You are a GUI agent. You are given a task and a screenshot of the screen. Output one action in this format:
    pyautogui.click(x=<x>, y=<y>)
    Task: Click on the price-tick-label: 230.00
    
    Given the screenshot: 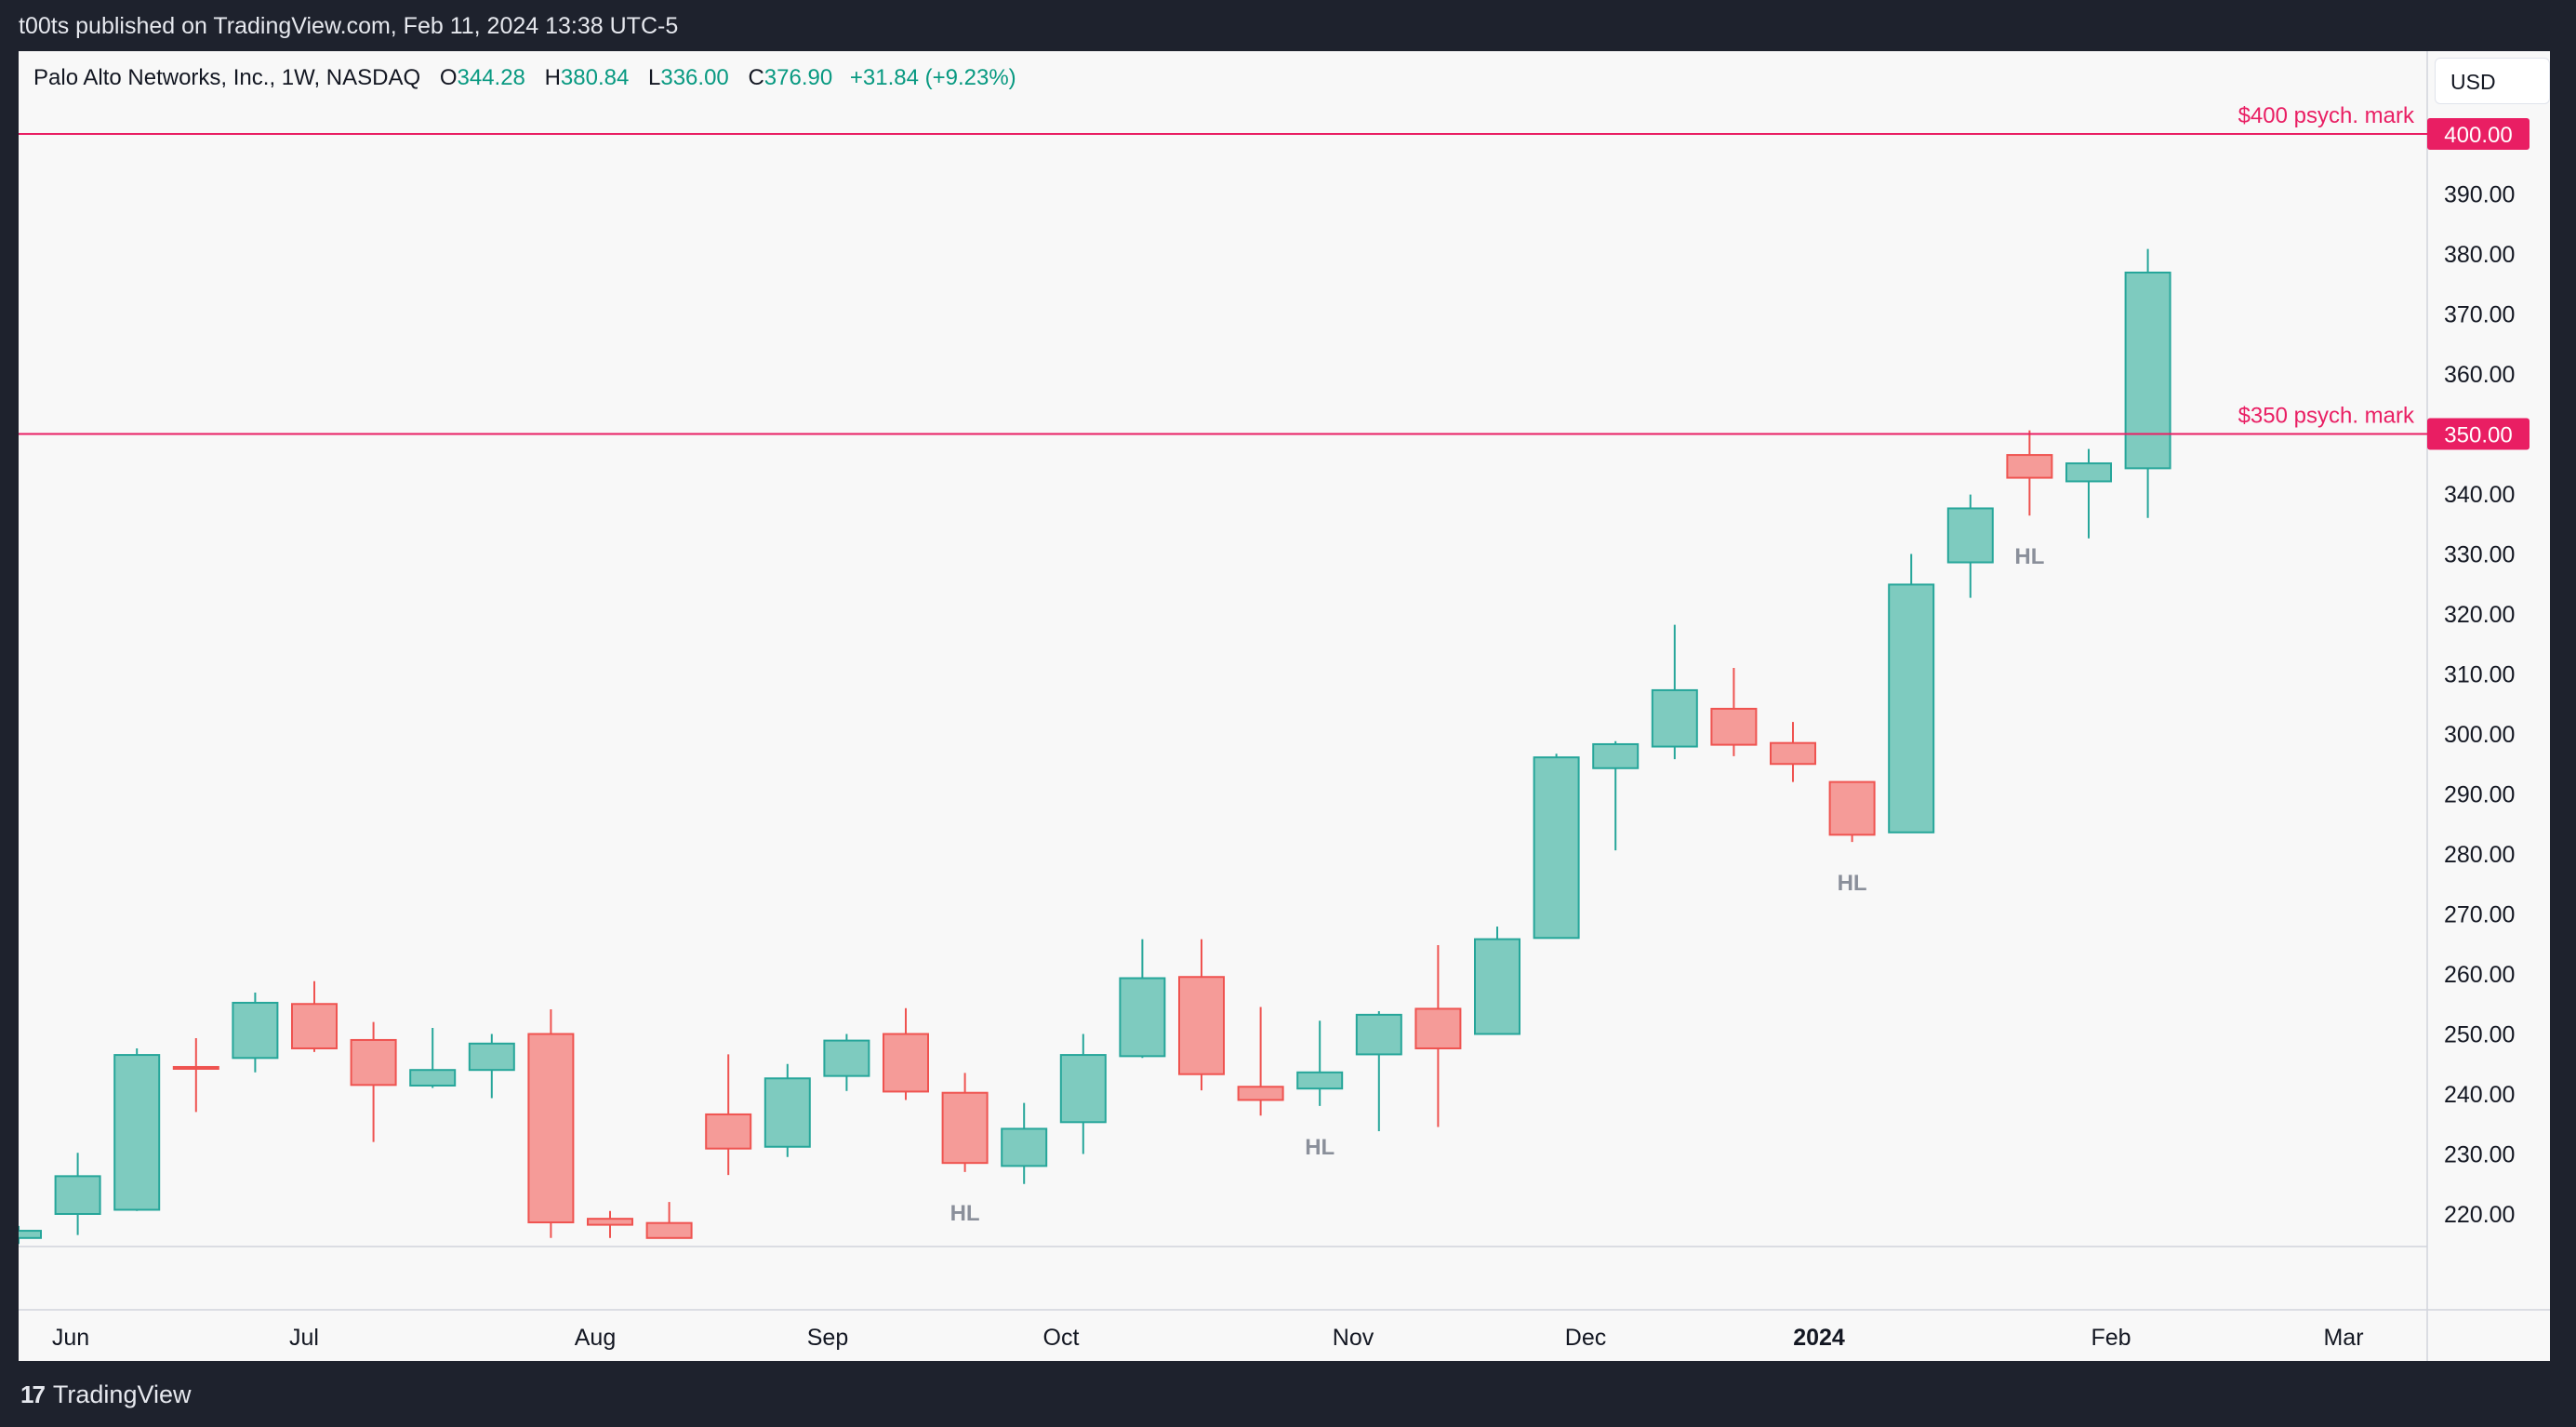 What is the action you would take?
    pyautogui.click(x=2479, y=1155)
    